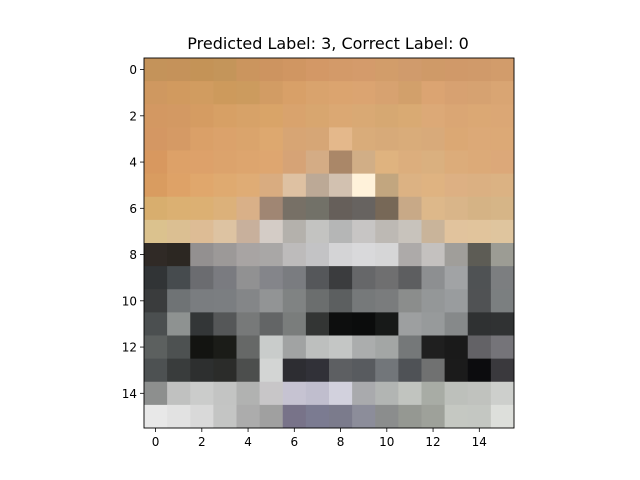 This screenshot has height=480, width=640. I want to click on y-tick-label: 10, so click(129, 301).